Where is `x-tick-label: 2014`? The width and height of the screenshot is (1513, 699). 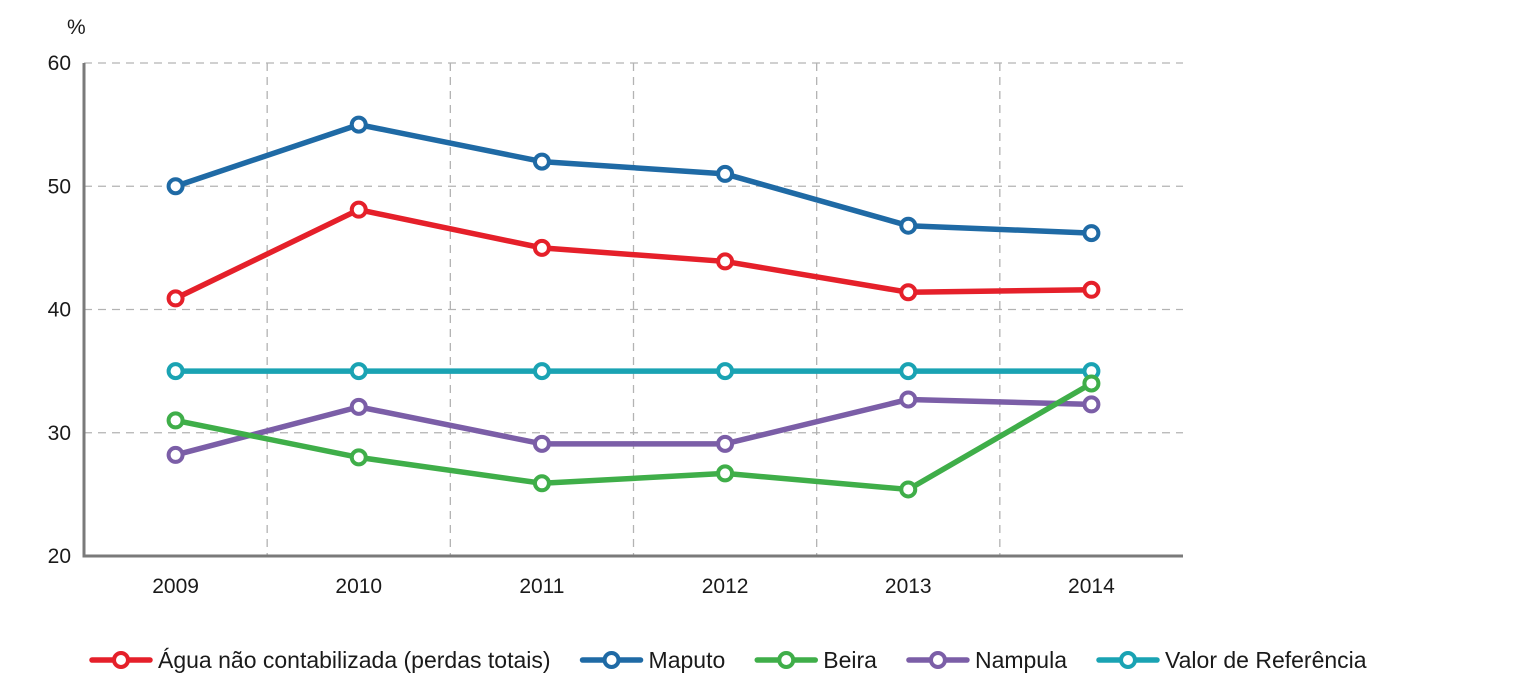 x-tick-label: 2014 is located at coordinates (1091, 586).